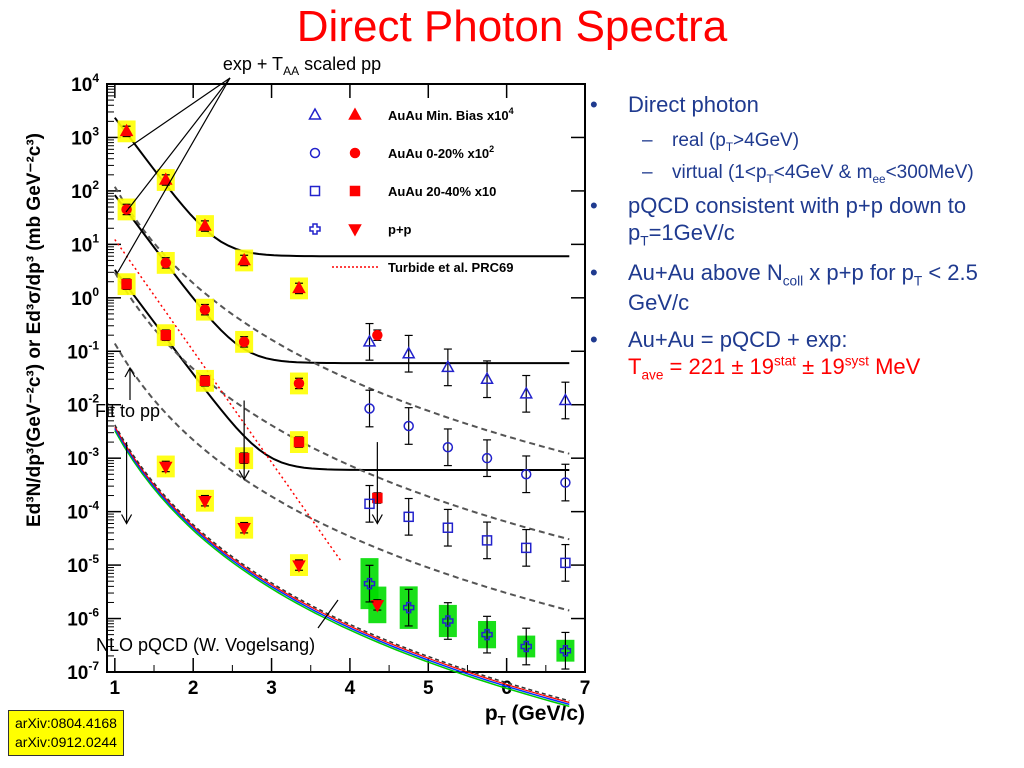  Describe the element at coordinates (83, 350) in the screenshot. I see `y-tick-label: 10⁻¹` at that location.